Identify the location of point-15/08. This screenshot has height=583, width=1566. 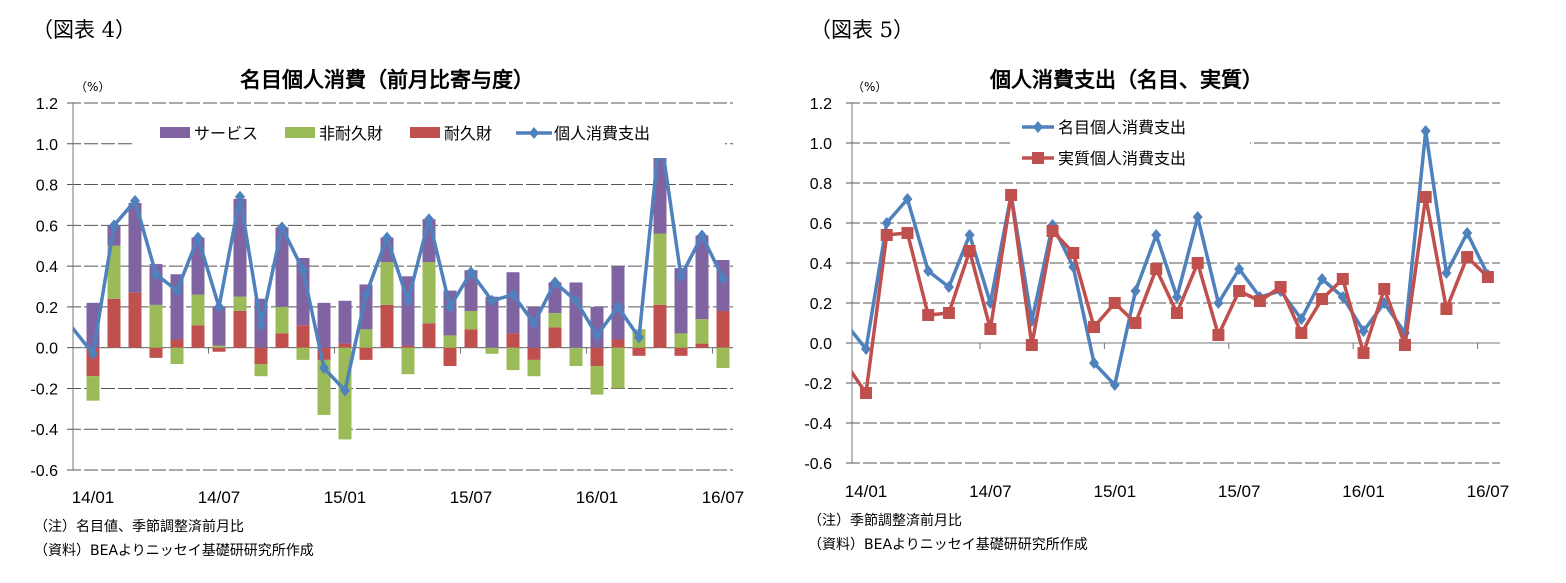
(1259, 301).